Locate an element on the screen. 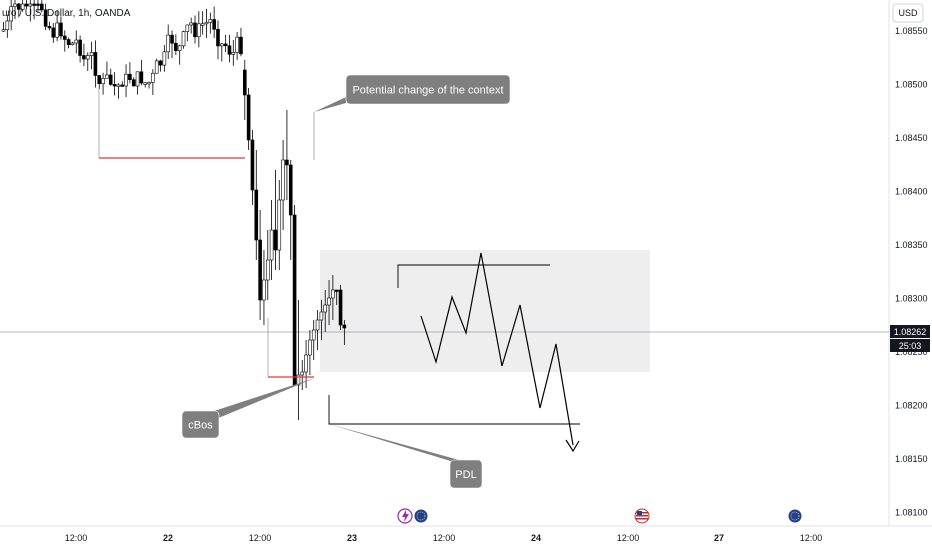 The height and width of the screenshot is (550, 932). time-tick-label: 27 is located at coordinates (719, 538).